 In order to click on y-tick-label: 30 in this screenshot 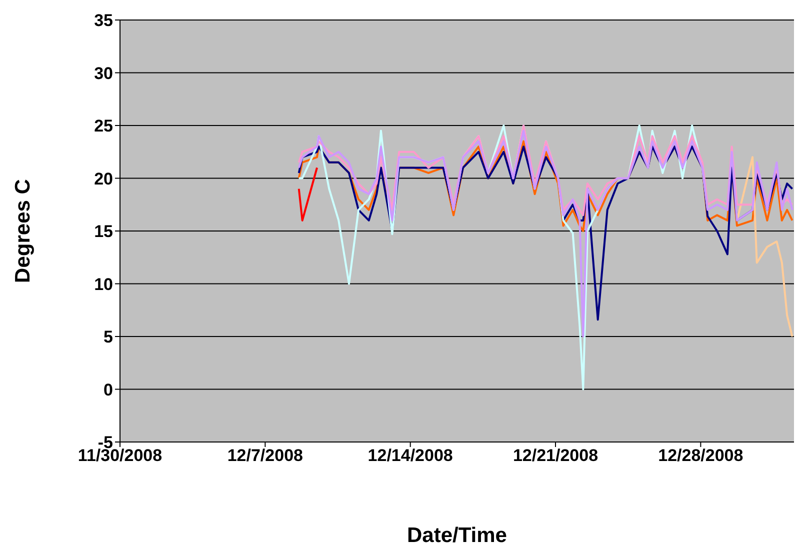, I will do `click(103, 73)`.